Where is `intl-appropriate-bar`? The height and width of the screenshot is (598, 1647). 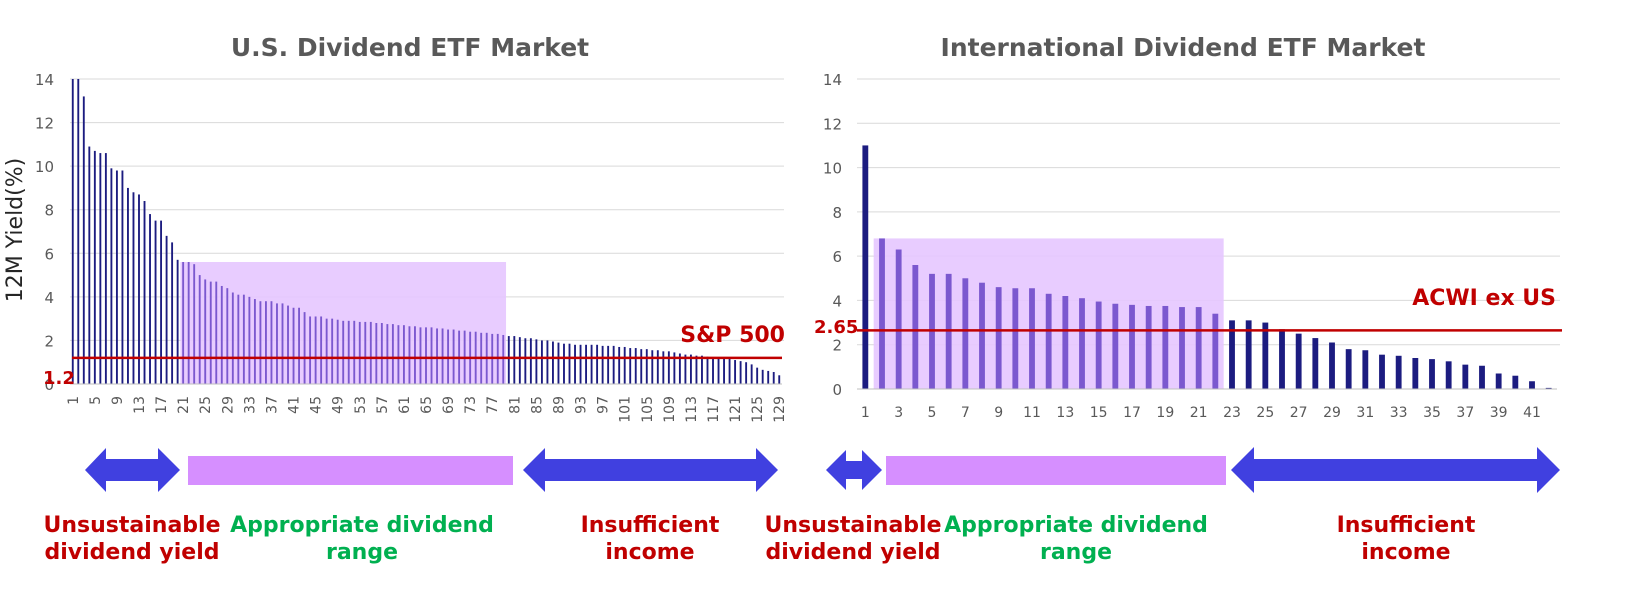 intl-appropriate-bar is located at coordinates (1056, 470).